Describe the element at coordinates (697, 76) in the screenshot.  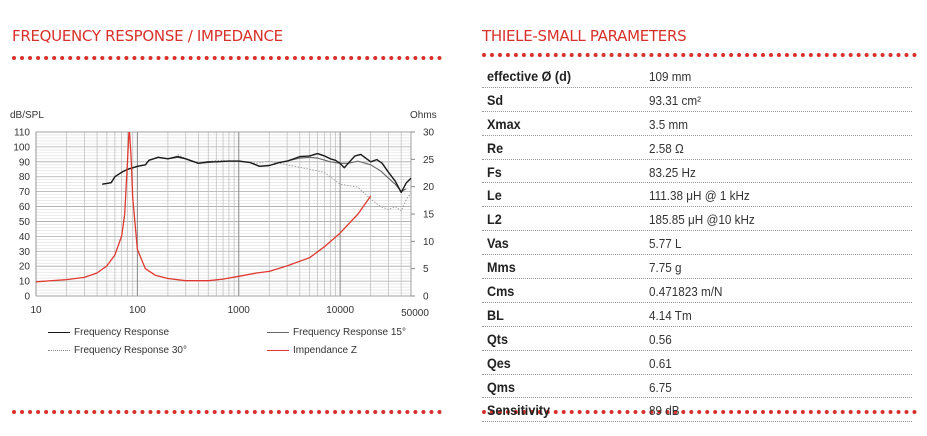
I see `parameter-row: effective Ø (d) 109 mm` at that location.